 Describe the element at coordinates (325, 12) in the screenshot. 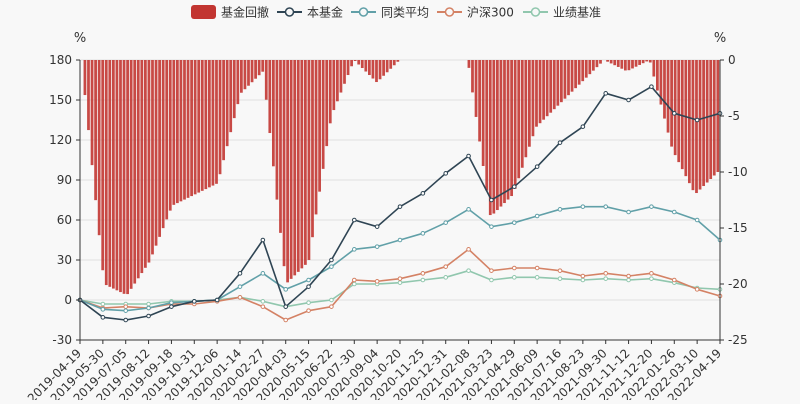

I see `legend-label: 本基金` at that location.